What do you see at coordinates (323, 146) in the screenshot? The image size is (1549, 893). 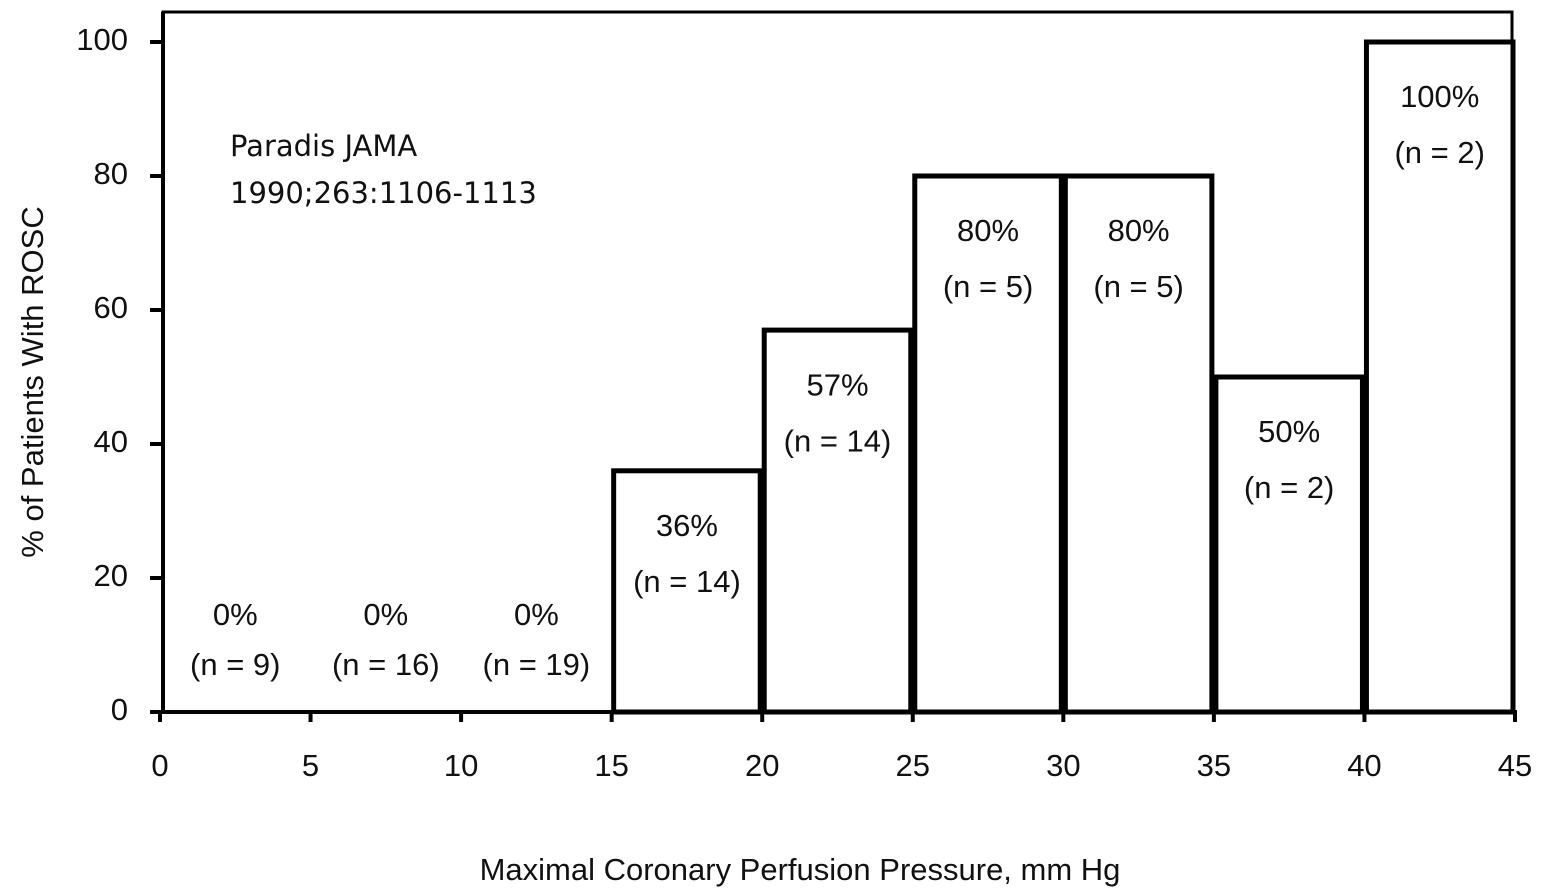 I see `annotation: Paradis JAMA` at bounding box center [323, 146].